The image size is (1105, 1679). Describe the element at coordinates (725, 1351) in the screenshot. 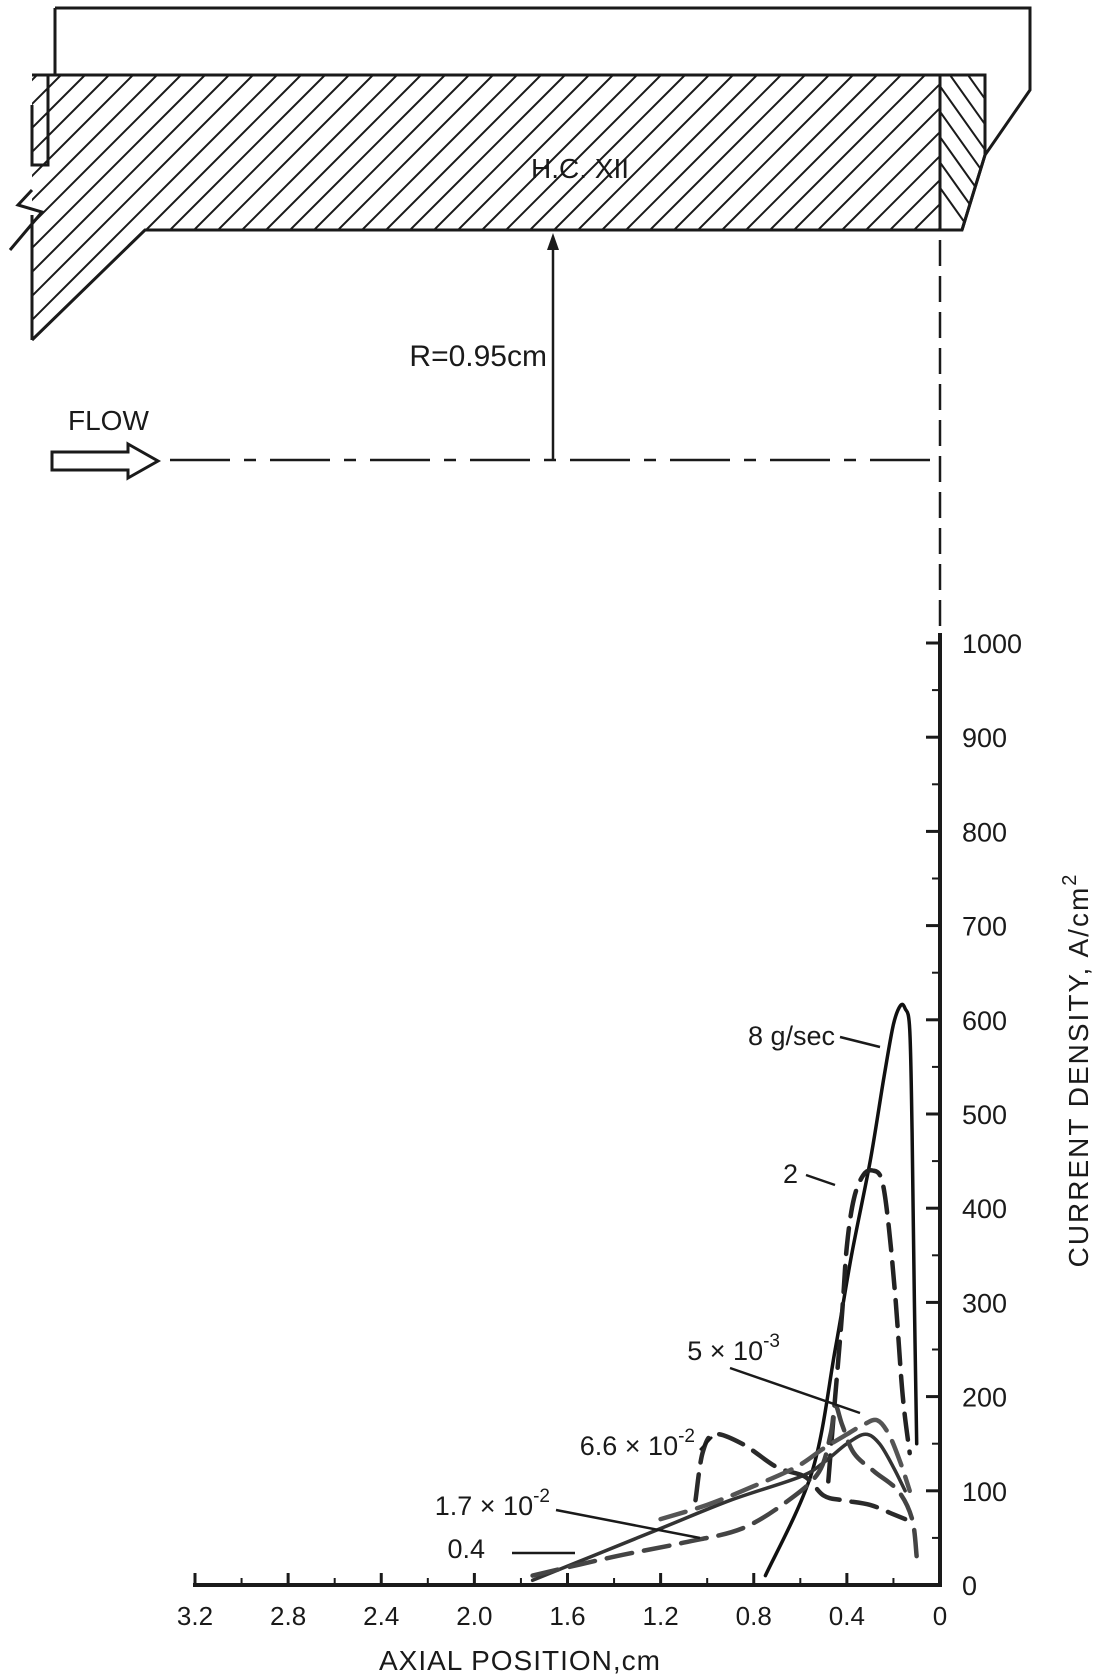

I see `series-label-main: 5 × 10` at that location.